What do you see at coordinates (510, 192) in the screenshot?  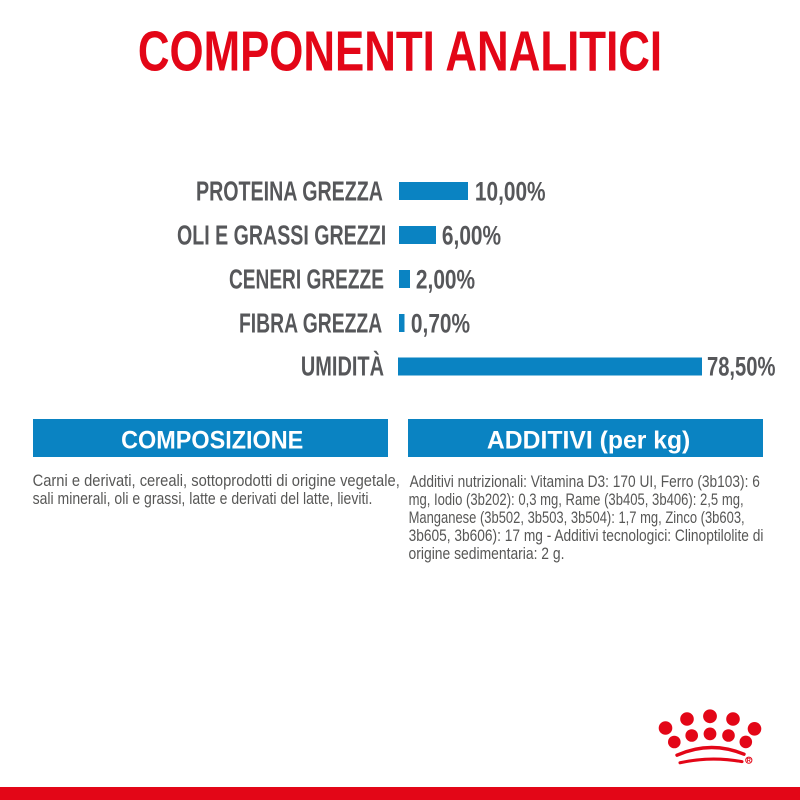 I see `svg-text: 10,00%` at bounding box center [510, 192].